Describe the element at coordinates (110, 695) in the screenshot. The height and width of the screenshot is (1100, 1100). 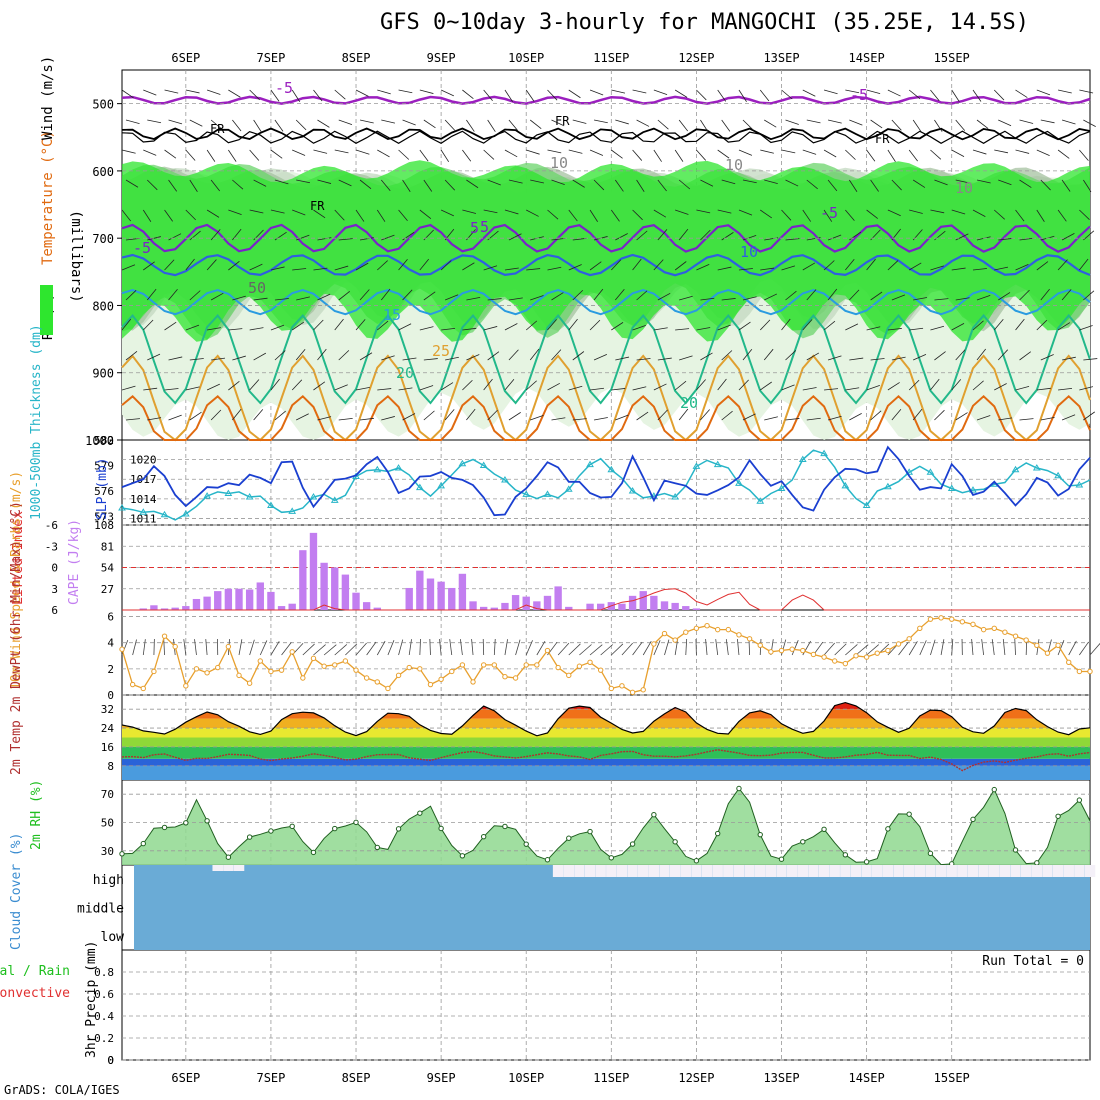
I see `wind-tick-label: 0` at that location.